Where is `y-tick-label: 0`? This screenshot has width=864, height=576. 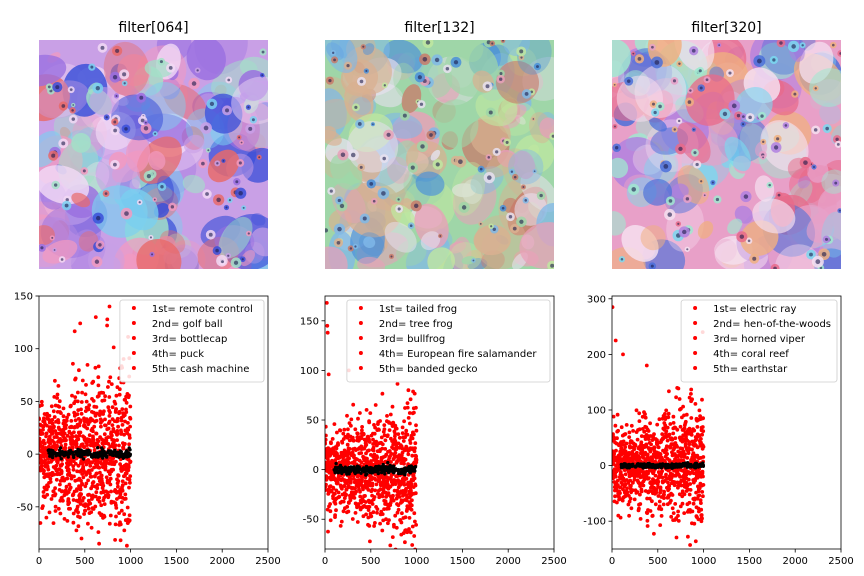 y-tick-label: 0 is located at coordinates (316, 470).